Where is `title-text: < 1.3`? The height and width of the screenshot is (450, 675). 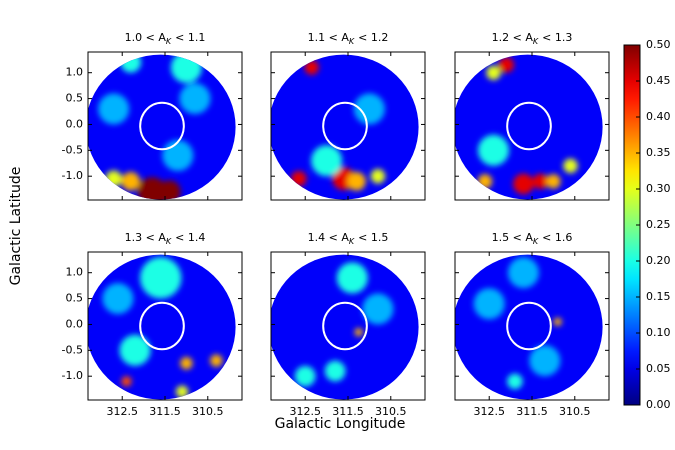
title-text: < 1.3 is located at coordinates (557, 37).